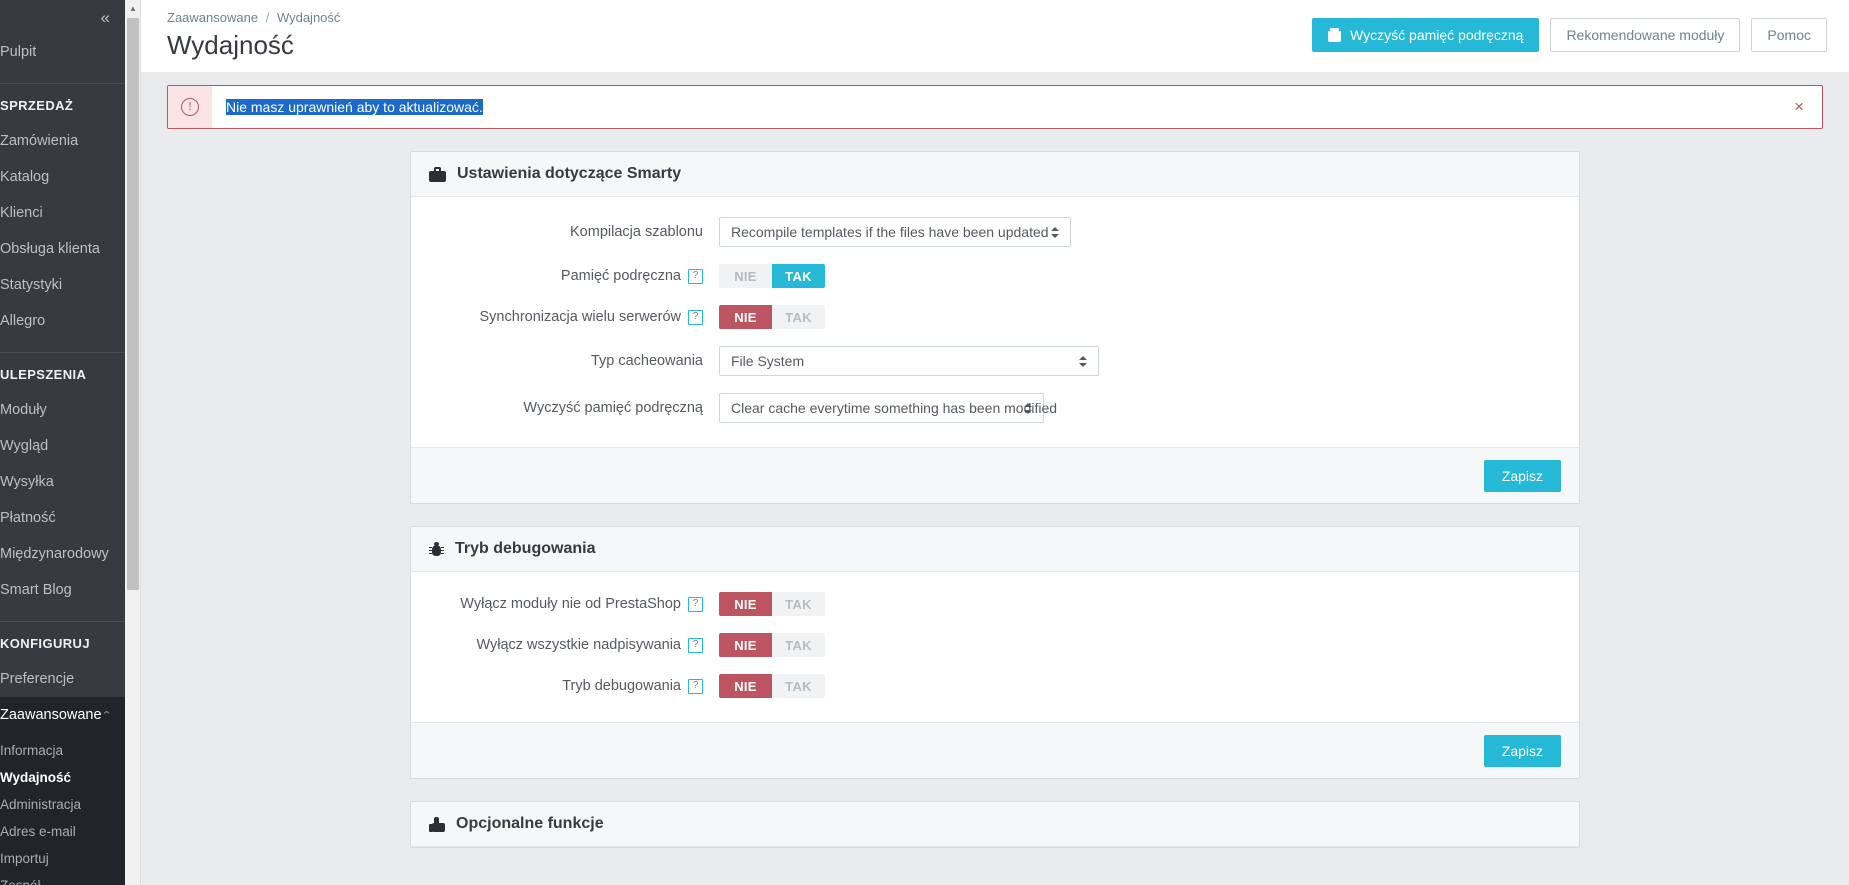  What do you see at coordinates (695, 645) in the screenshot?
I see `help-icon-disable-all-overrides: ?` at bounding box center [695, 645].